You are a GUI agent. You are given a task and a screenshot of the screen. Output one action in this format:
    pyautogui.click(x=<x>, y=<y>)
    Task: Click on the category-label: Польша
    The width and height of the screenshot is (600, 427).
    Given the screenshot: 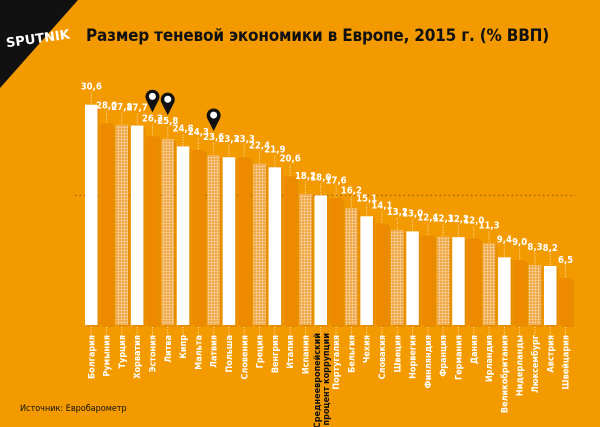 What is the action you would take?
    pyautogui.click(x=230, y=353)
    